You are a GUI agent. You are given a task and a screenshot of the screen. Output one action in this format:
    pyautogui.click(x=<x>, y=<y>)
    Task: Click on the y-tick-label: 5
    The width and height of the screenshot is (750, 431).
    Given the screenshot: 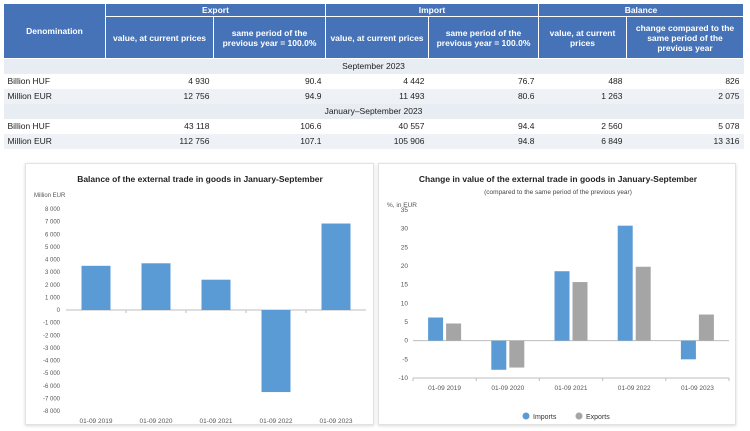 What is the action you would take?
    pyautogui.click(x=406, y=322)
    